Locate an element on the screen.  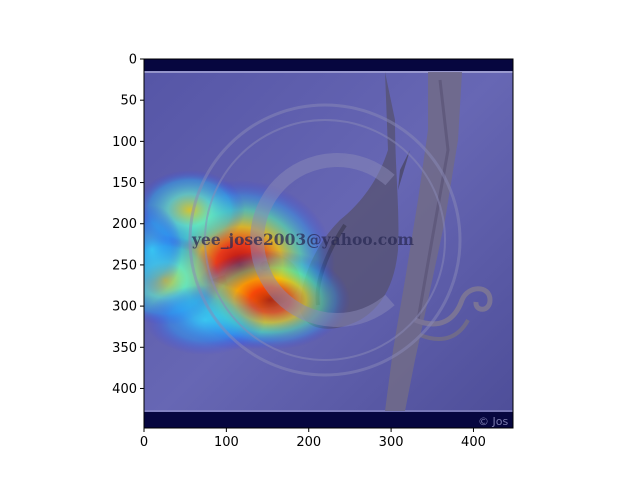
y-tick-label: 350 is located at coordinates (124, 348).